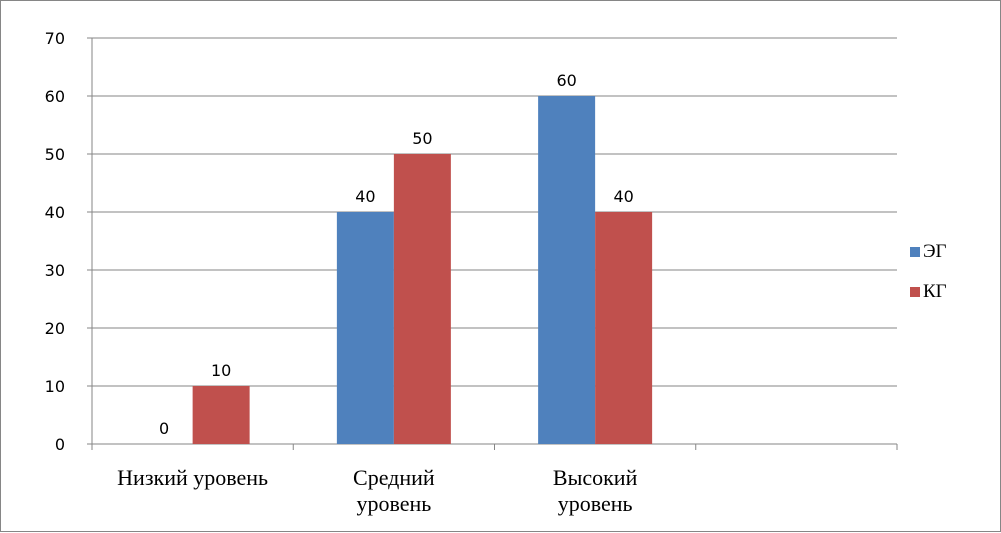 The image size is (1001, 533). I want to click on y-tick-label: 10, so click(55, 386).